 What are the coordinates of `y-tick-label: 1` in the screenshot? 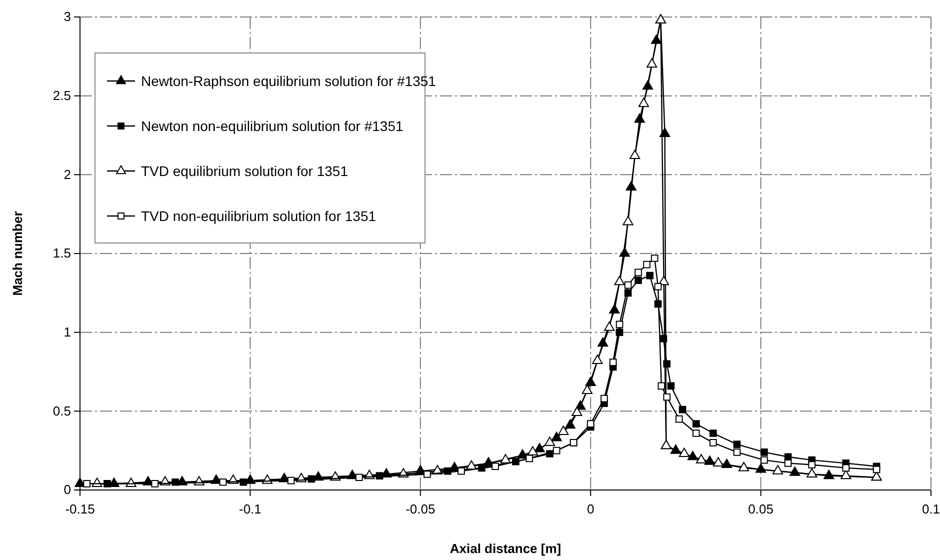 It's located at (67, 332).